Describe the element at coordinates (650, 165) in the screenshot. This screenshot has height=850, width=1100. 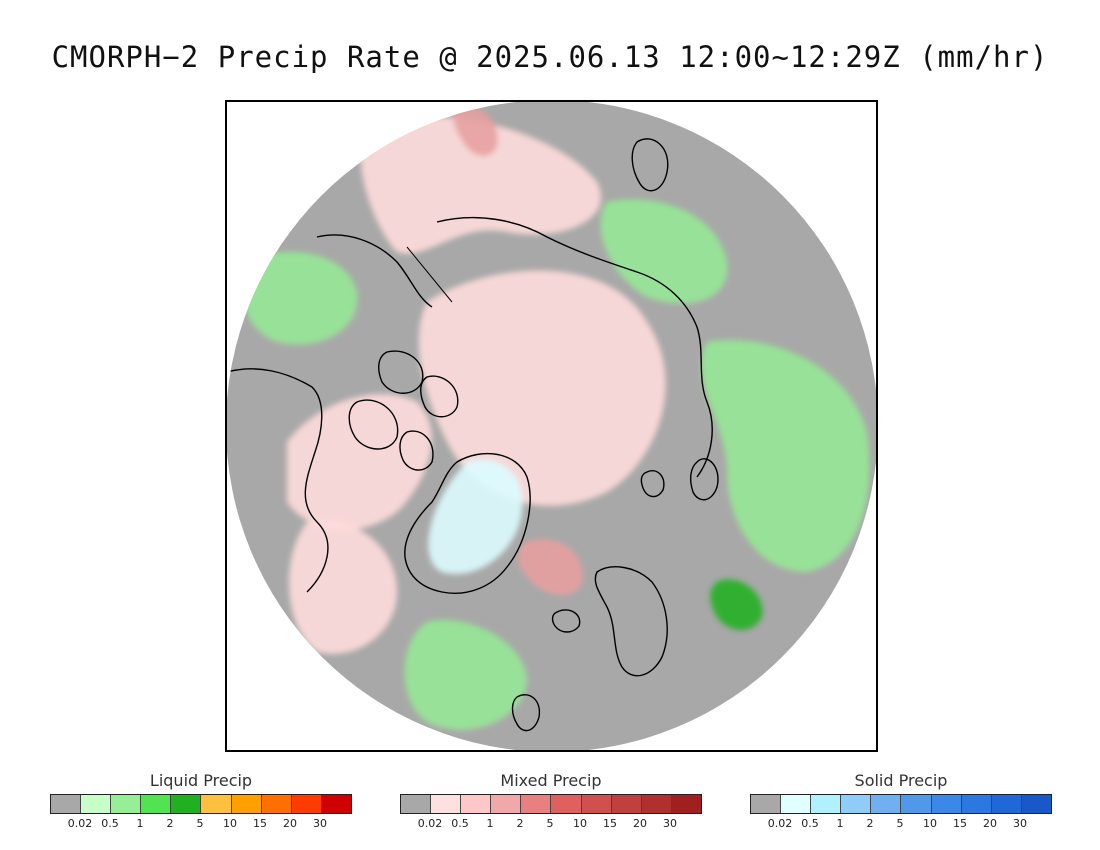
I see `kamchatka-coastline` at that location.